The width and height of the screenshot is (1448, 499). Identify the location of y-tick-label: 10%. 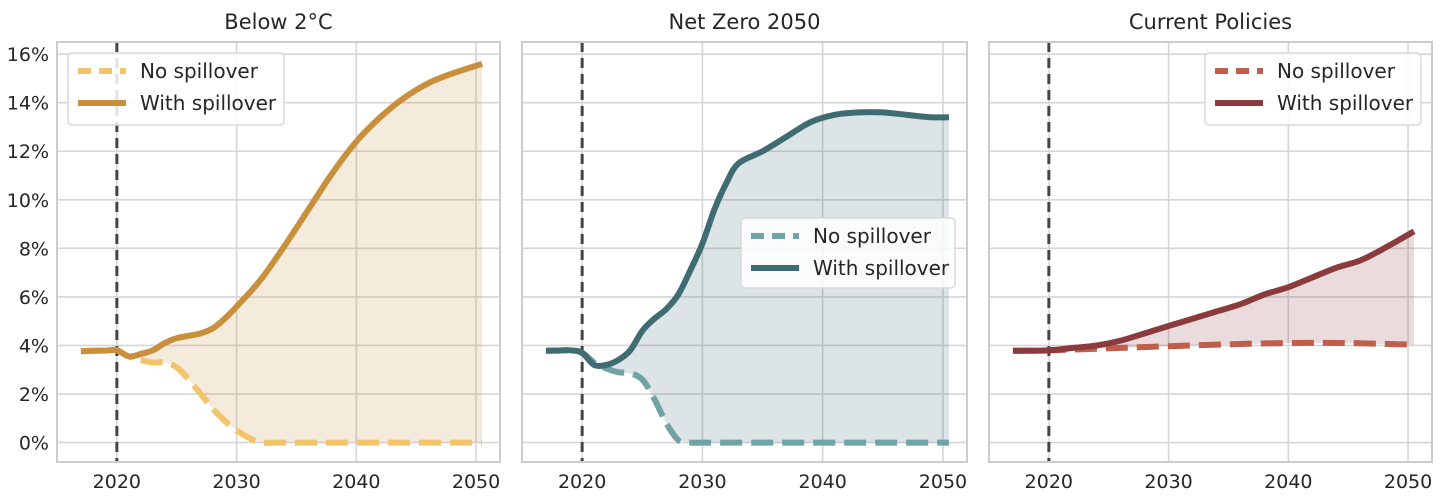
(28, 201).